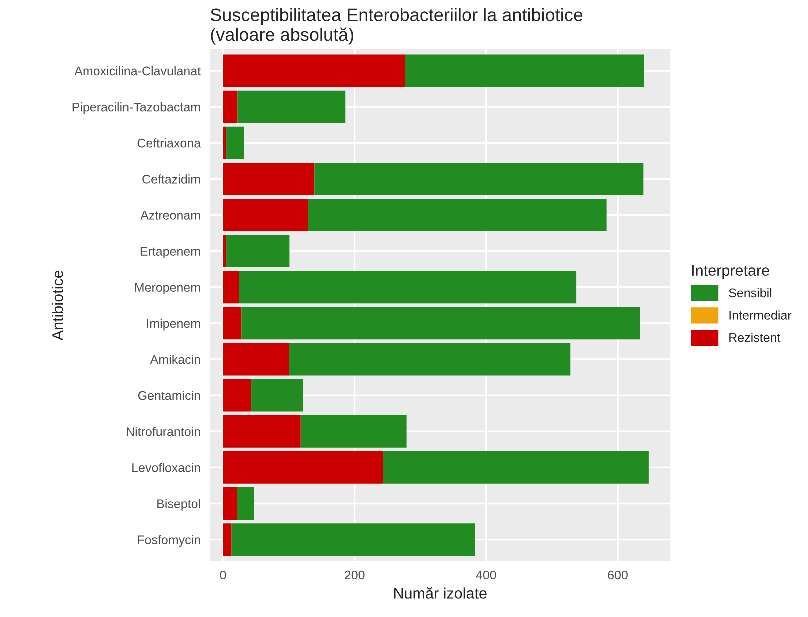  What do you see at coordinates (173, 324) in the screenshot?
I see `y-tick-label: Imipenem` at bounding box center [173, 324].